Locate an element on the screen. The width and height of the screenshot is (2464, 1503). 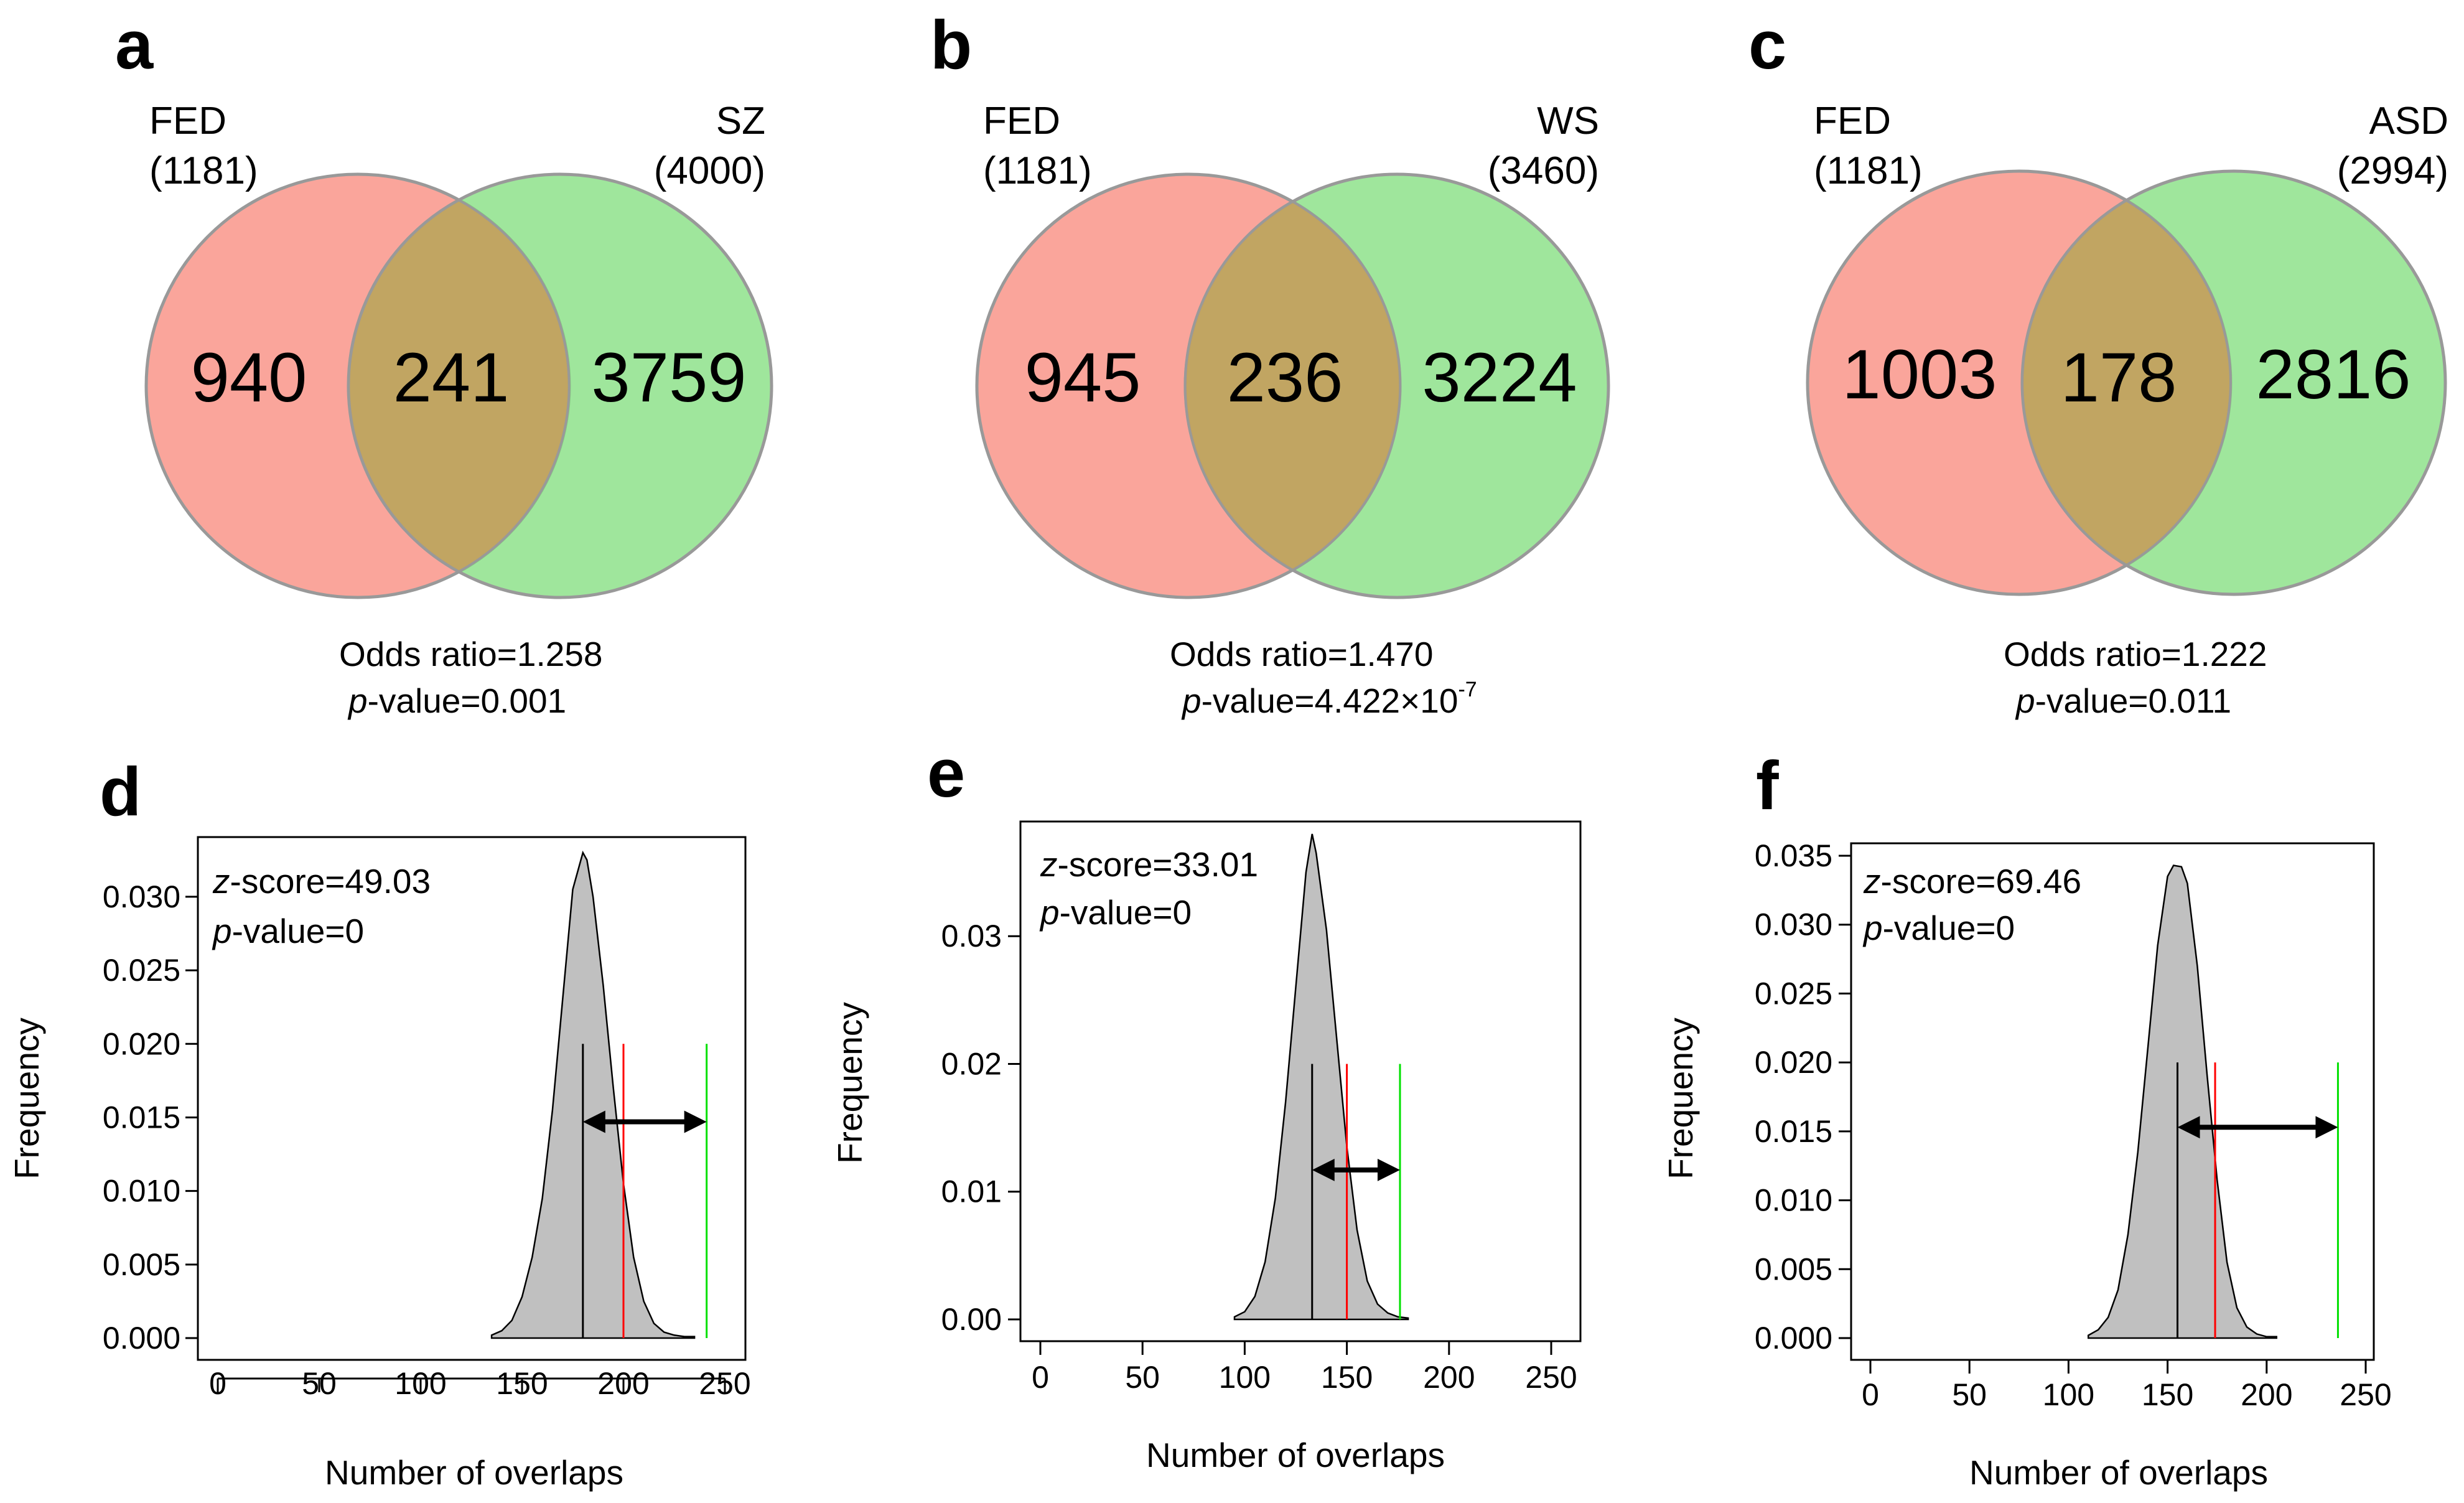
plot-e-zscore-prefix: z is located at coordinates (1049, 864).